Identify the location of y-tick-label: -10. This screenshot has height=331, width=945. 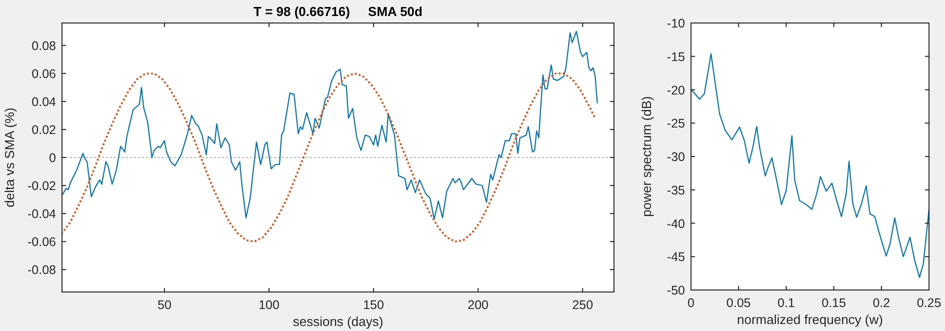
(676, 23).